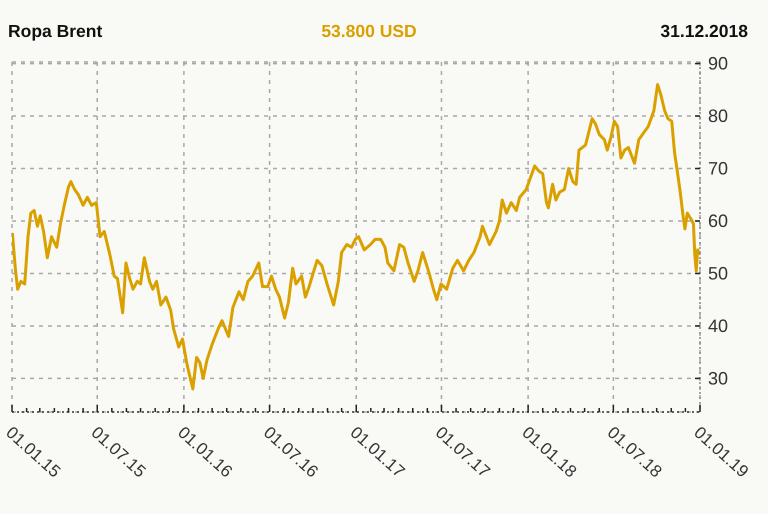  What do you see at coordinates (718, 326) in the screenshot?
I see `y-tick-label: 40` at bounding box center [718, 326].